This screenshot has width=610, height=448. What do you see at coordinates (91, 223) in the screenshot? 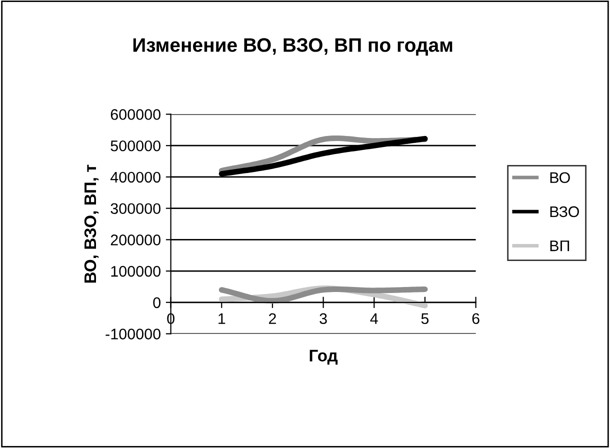
I see `y-axis-title: ВО, ВЗО, ВП, т` at bounding box center [91, 223].